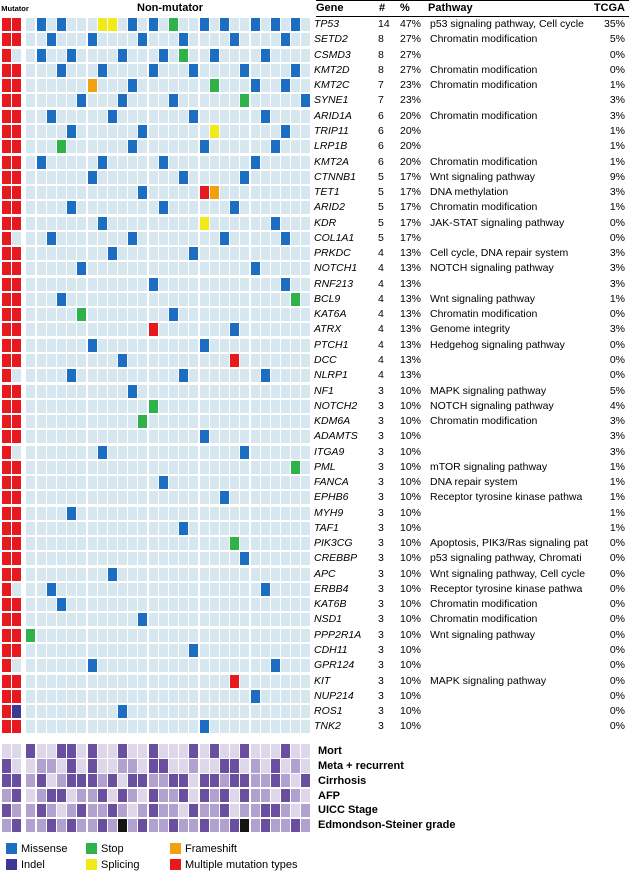  I want to click on gene-mutation-count: 6, so click(381, 115).